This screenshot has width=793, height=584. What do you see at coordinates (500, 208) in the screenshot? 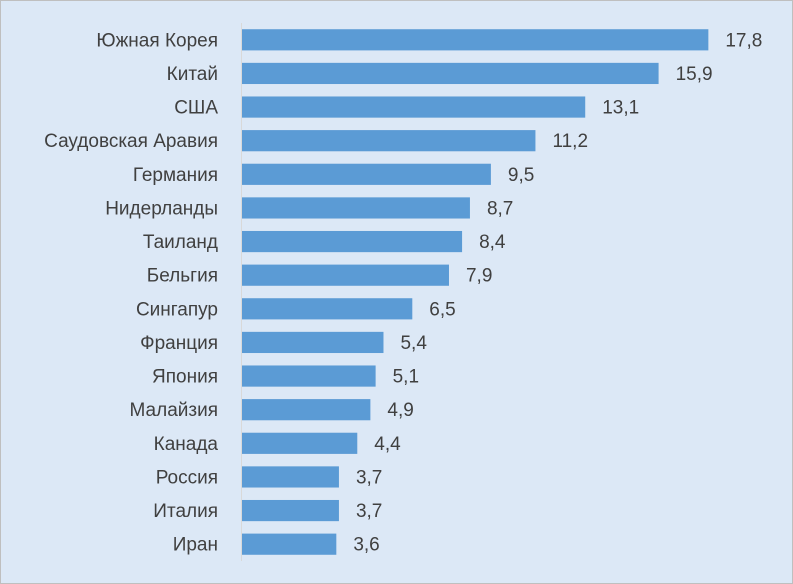
I see `value-label: 8,7` at bounding box center [500, 208].